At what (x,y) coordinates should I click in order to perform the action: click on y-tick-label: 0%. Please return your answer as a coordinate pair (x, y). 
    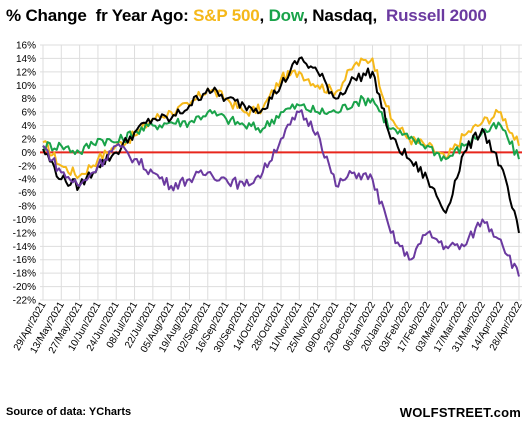
    Looking at the image, I should click on (29, 153).